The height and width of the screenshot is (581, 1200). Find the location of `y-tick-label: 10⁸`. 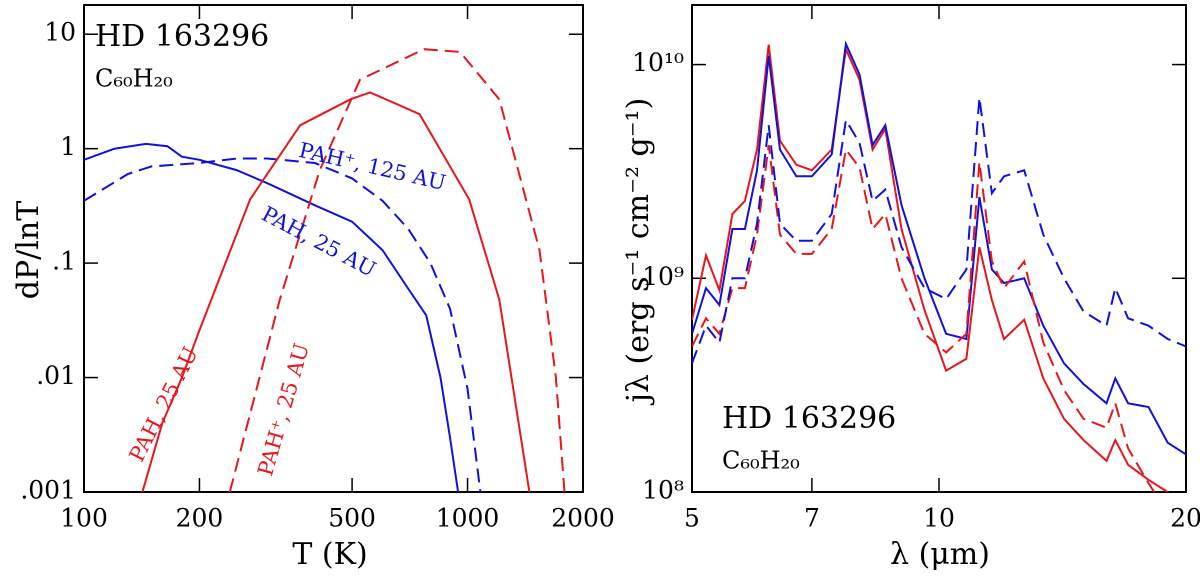

y-tick-label: 10⁸ is located at coordinates (663, 490).